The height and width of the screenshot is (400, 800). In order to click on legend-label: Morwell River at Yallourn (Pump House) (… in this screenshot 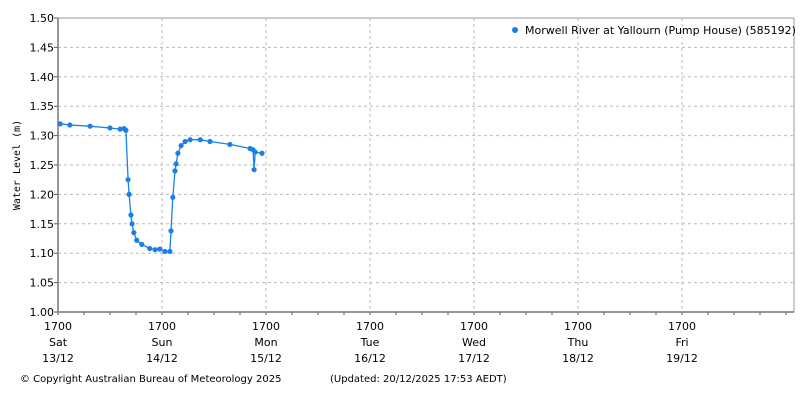, I will do `click(660, 30)`.